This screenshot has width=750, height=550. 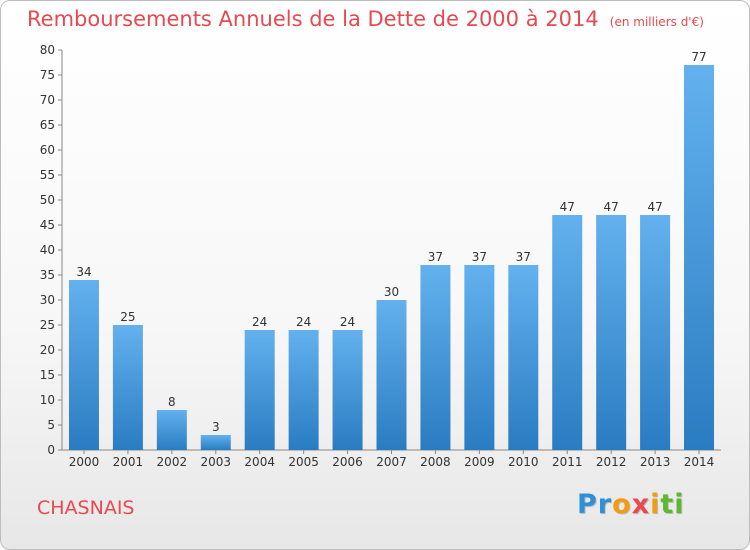 What do you see at coordinates (699, 257) in the screenshot?
I see `bar-2014` at bounding box center [699, 257].